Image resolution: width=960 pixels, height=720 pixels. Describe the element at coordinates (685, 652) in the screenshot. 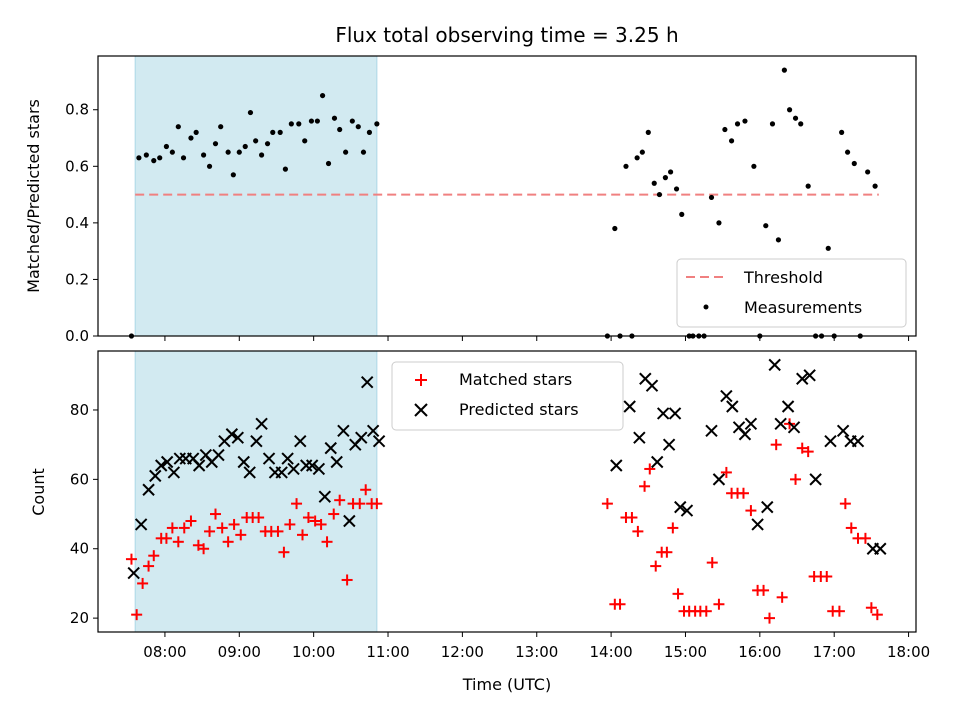

I see `x-tick-label: 15:00` at that location.